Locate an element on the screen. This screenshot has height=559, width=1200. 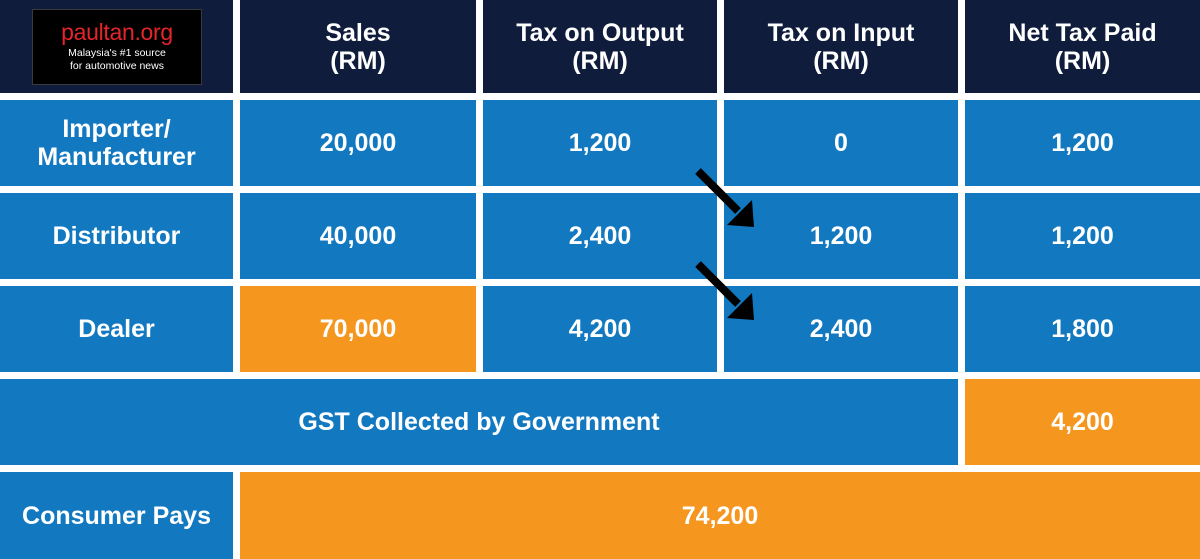
logo-tagline-2: for automotive news is located at coordinates (117, 66).